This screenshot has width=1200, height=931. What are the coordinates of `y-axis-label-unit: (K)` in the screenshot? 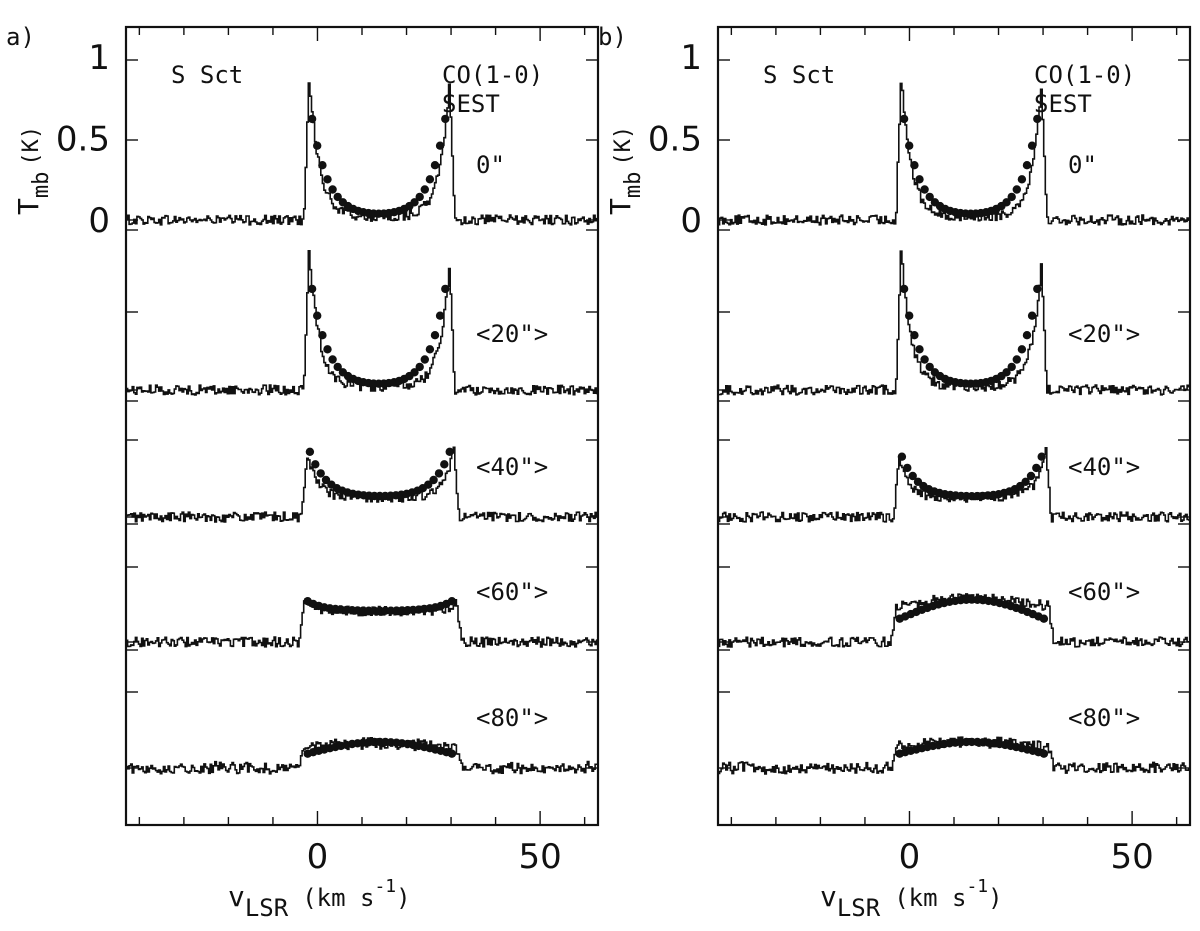 It's located at (623, 146).